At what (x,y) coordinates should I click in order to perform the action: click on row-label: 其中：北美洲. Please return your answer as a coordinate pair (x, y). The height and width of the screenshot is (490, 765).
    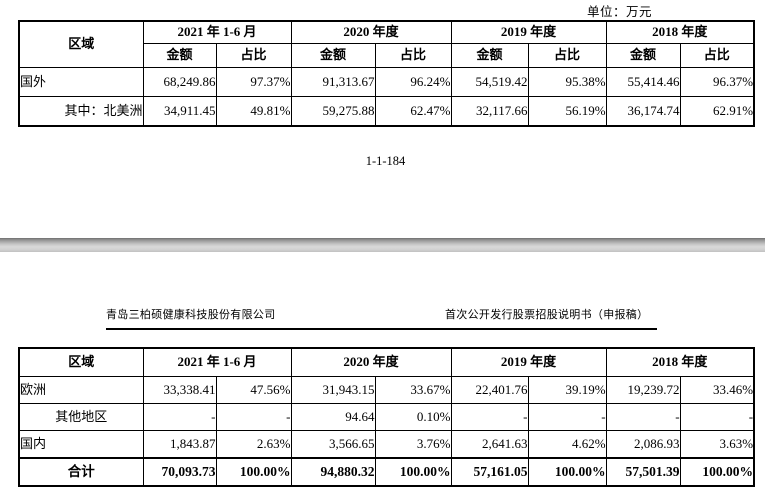
    Looking at the image, I should click on (81, 111).